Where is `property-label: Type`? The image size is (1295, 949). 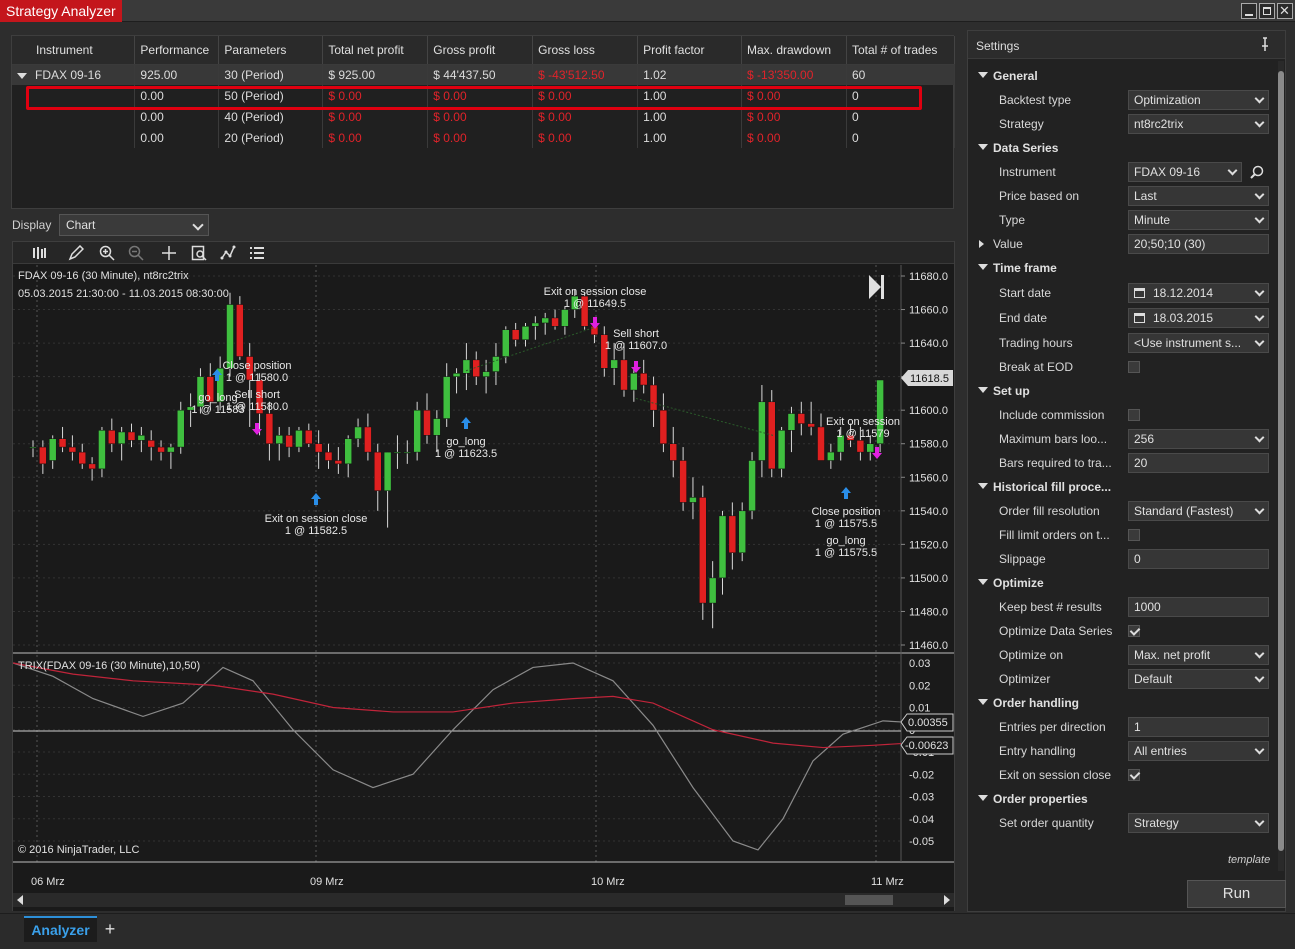 property-label: Type is located at coordinates (1012, 220).